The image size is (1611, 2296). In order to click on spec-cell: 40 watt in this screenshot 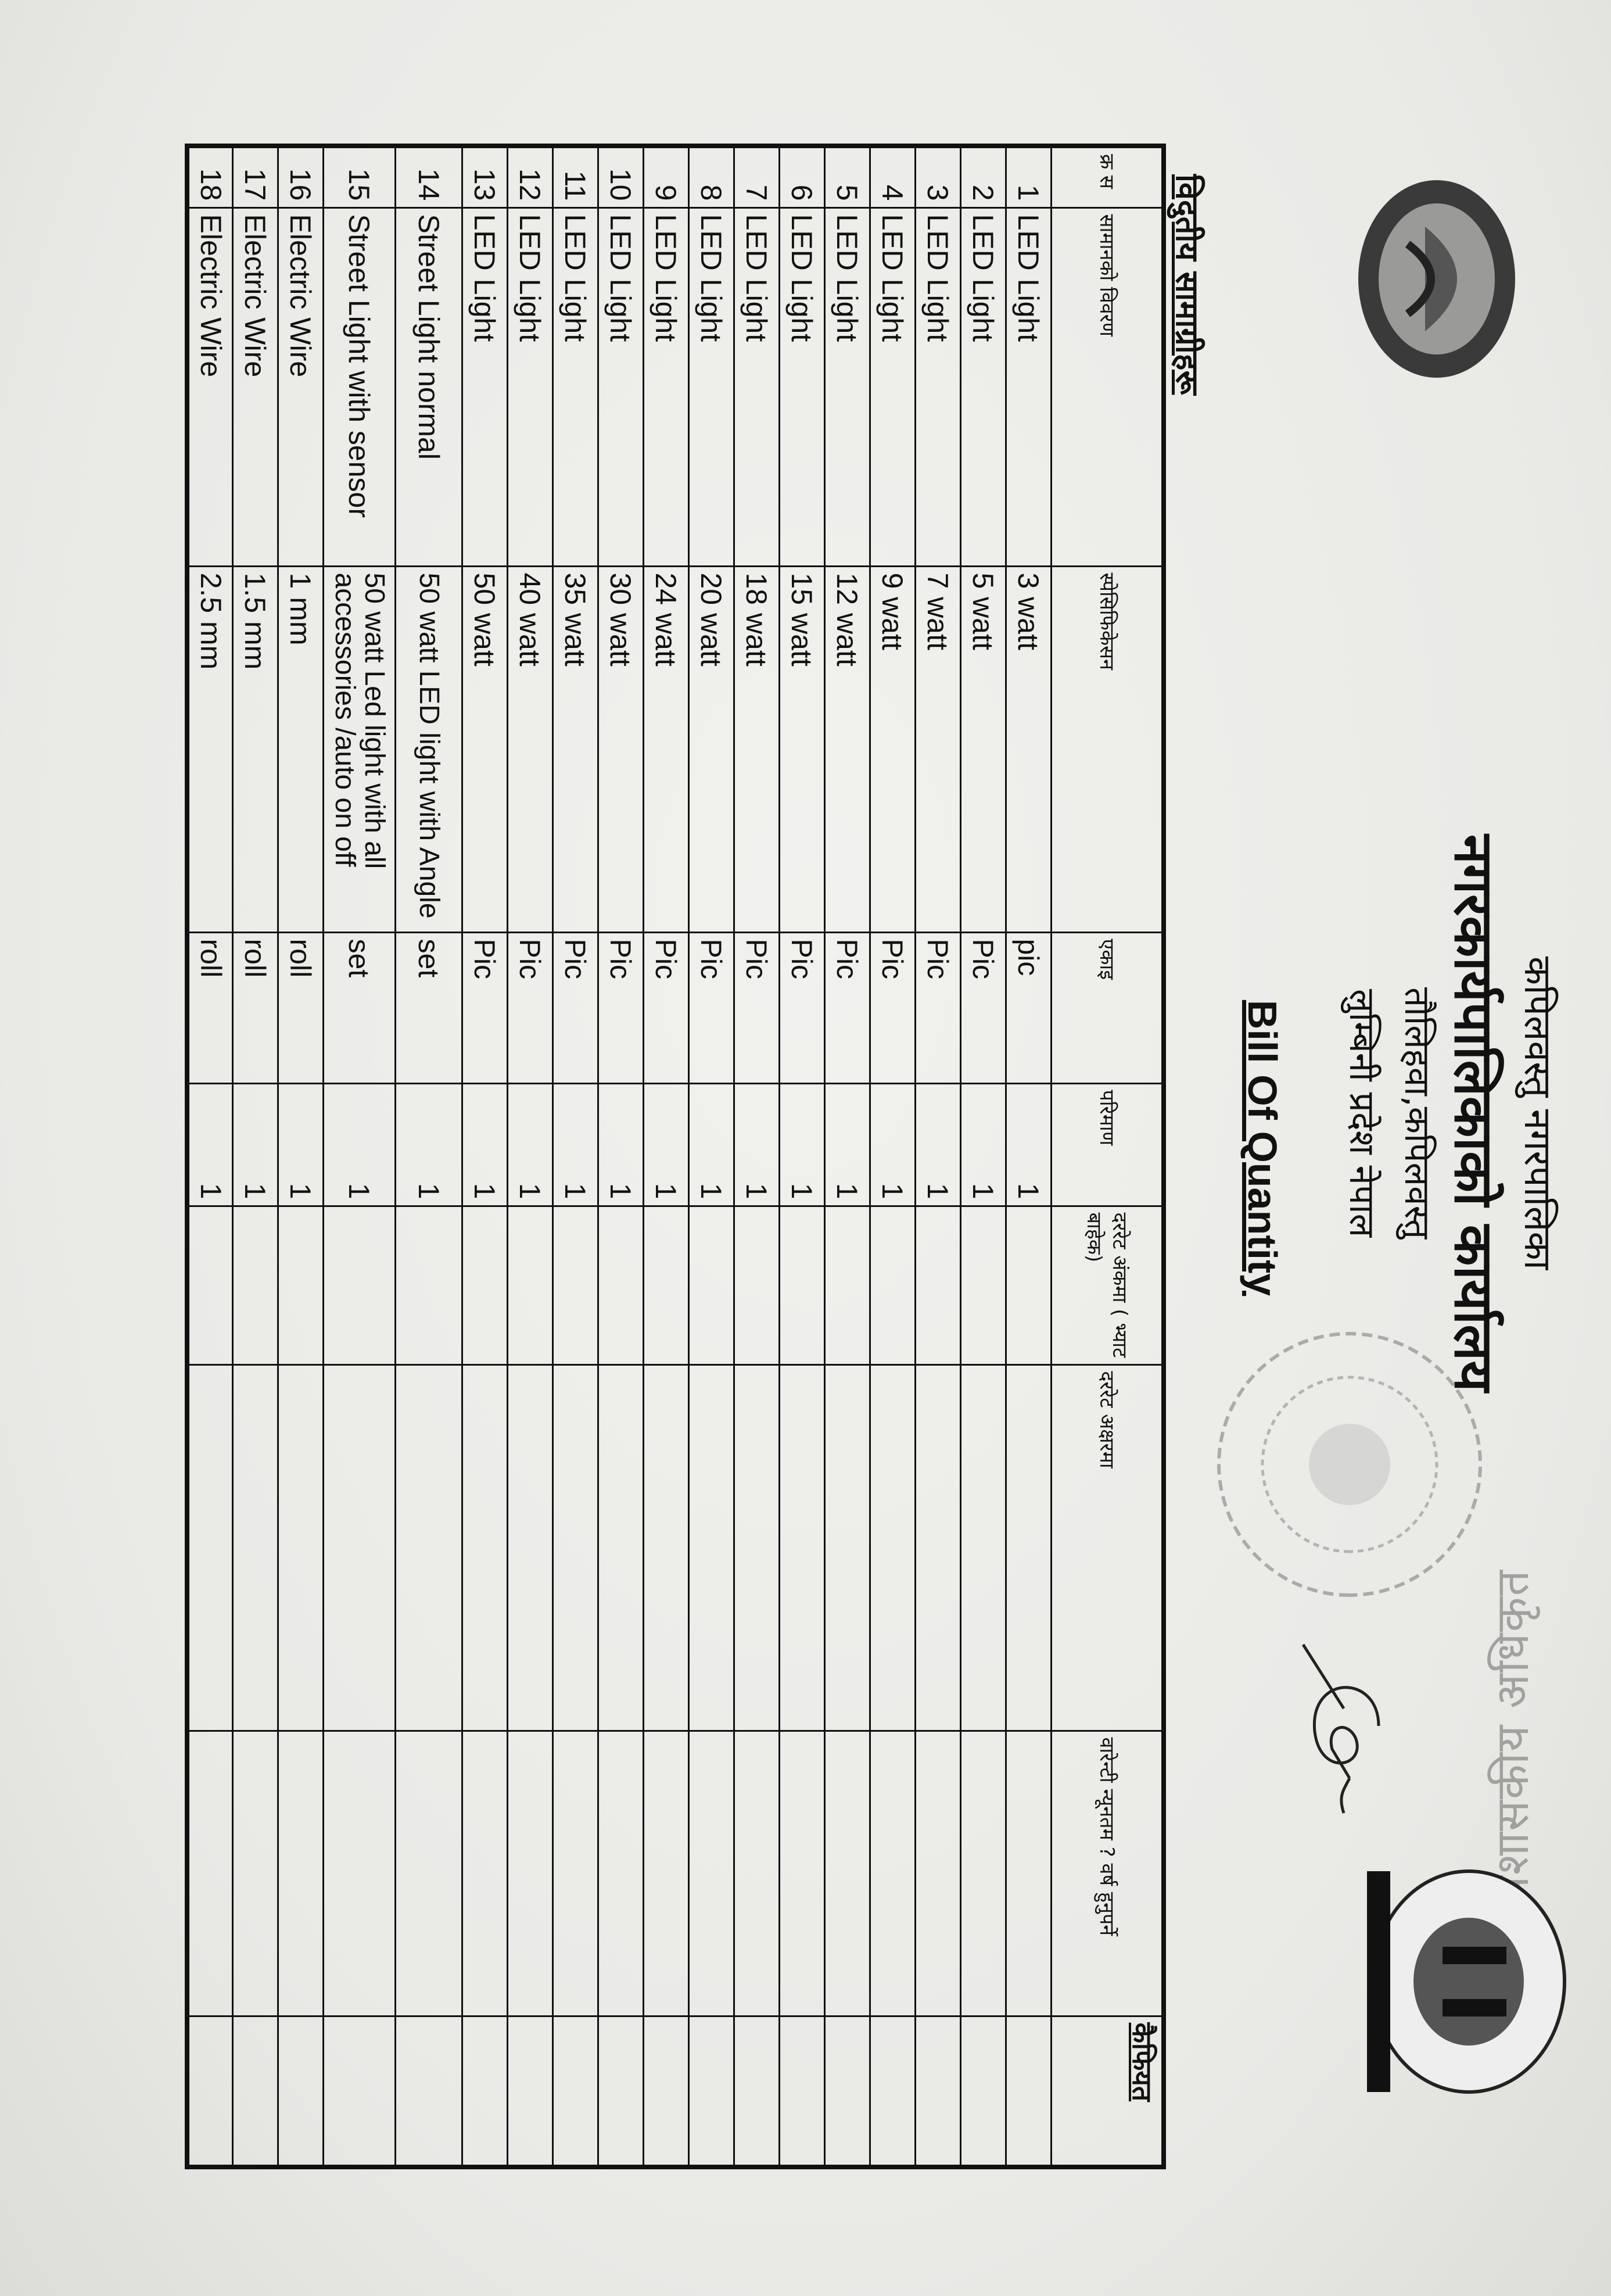, I will do `click(530, 749)`.